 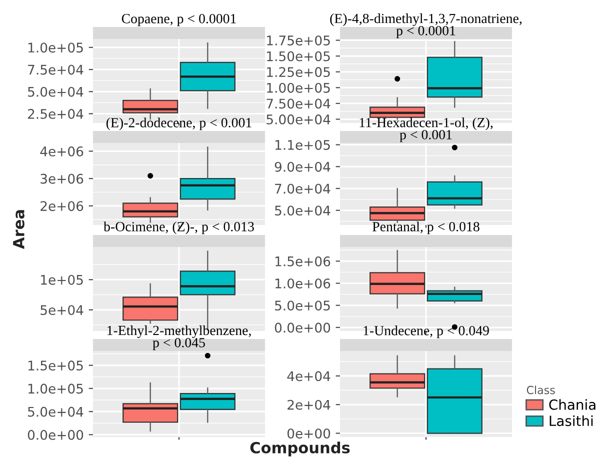 I want to click on chart-title: Pentanal, p < 0.018, so click(x=426, y=228).